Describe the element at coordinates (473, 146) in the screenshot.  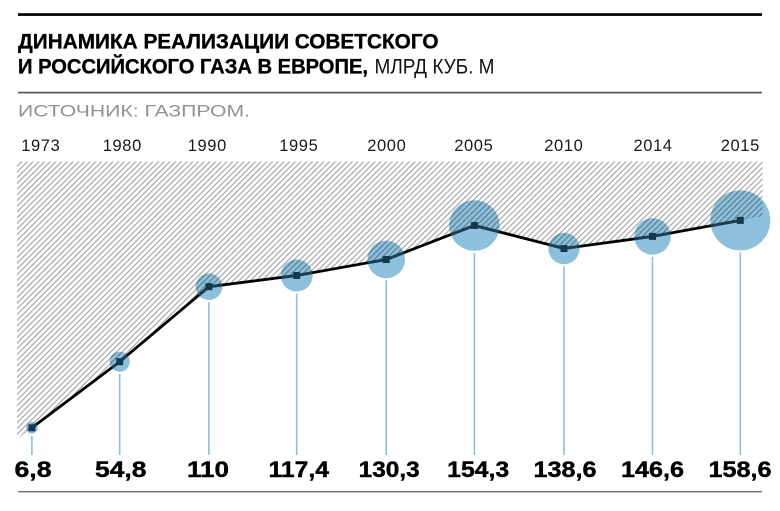
I see `svg-text: 2005` at that location.